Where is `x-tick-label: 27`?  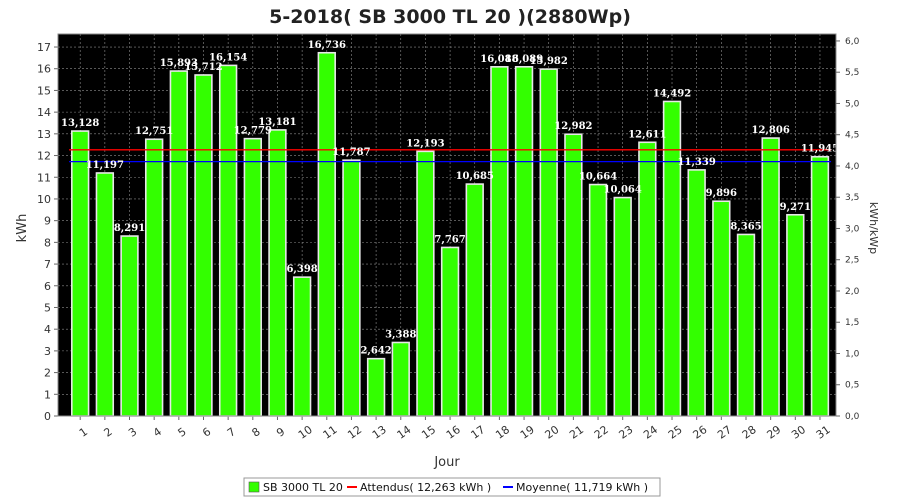
x-tick-label: 27 is located at coordinates (724, 432).